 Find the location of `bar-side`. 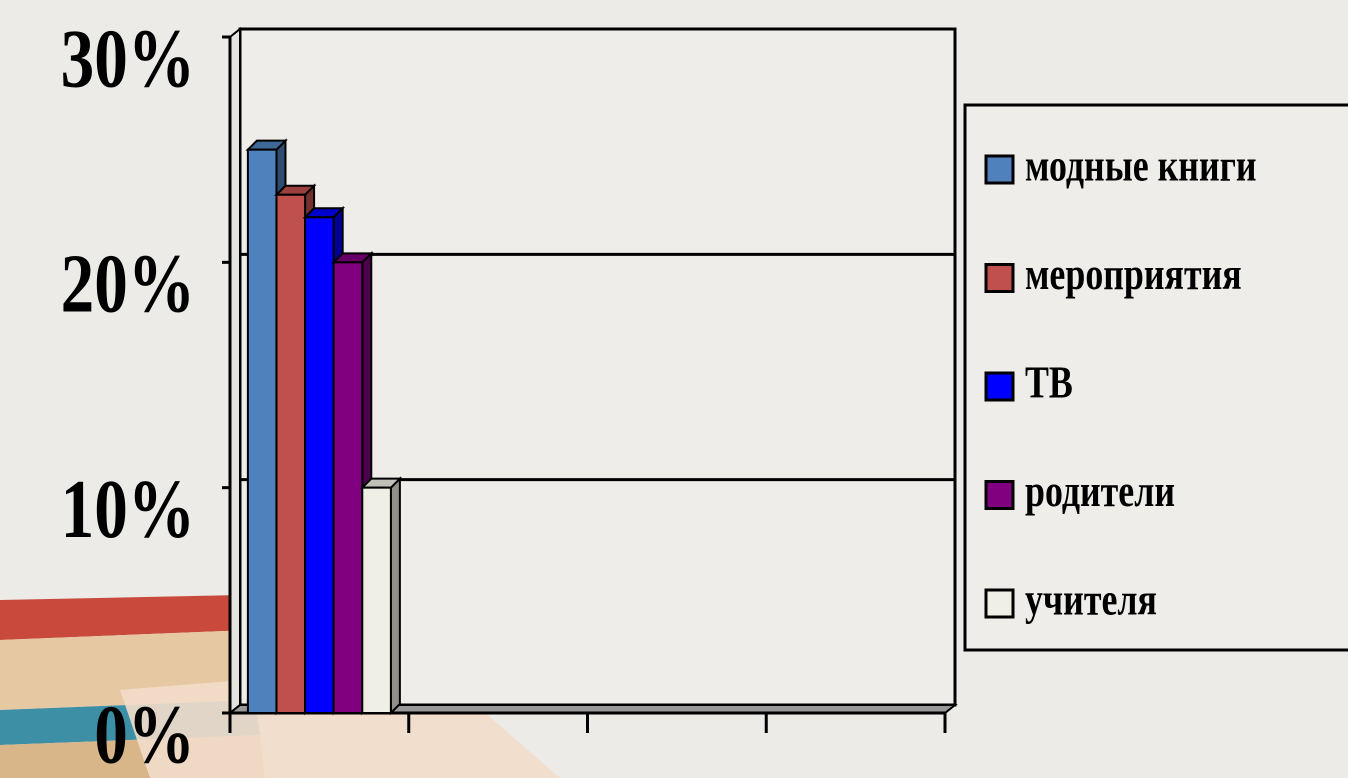

bar-side is located at coordinates (395, 596).